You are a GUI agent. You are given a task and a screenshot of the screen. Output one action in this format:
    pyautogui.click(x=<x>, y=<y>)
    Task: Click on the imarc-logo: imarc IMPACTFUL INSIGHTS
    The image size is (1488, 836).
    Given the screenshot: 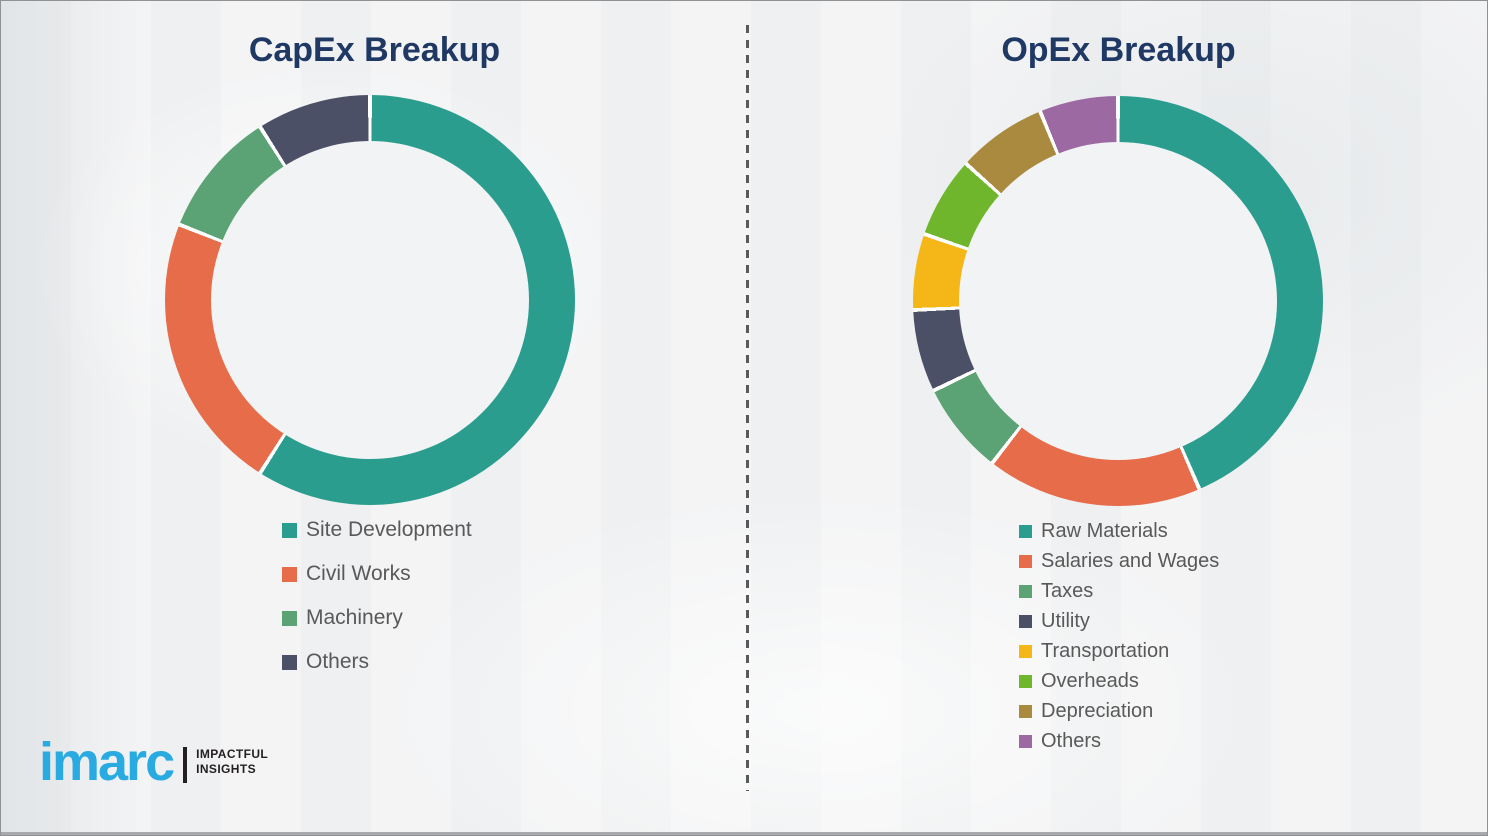 What is the action you would take?
    pyautogui.click(x=153, y=762)
    